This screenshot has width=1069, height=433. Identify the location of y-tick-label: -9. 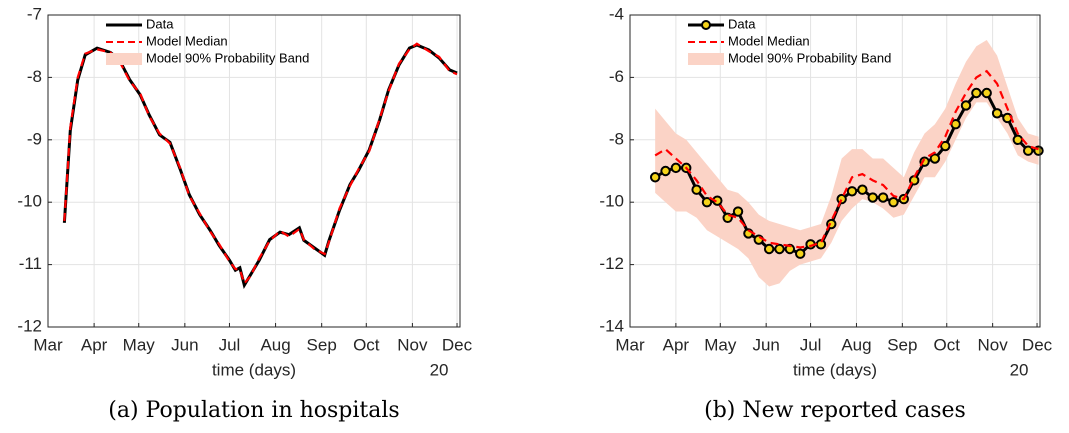
(34, 138).